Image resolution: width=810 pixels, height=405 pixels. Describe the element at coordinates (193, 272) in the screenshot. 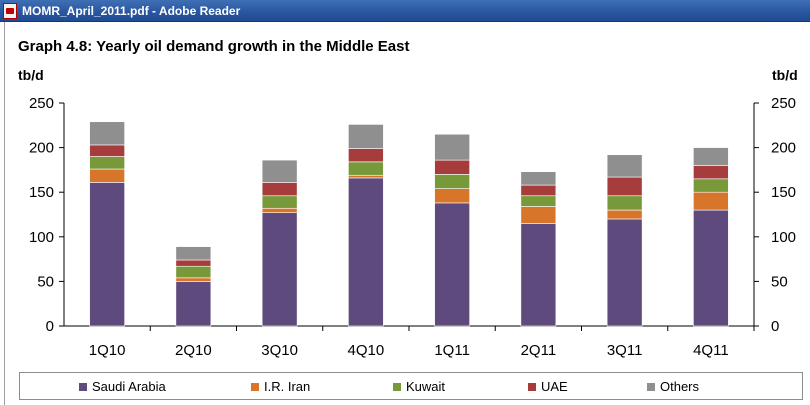

I see `bar-kuwait-2q10` at that location.